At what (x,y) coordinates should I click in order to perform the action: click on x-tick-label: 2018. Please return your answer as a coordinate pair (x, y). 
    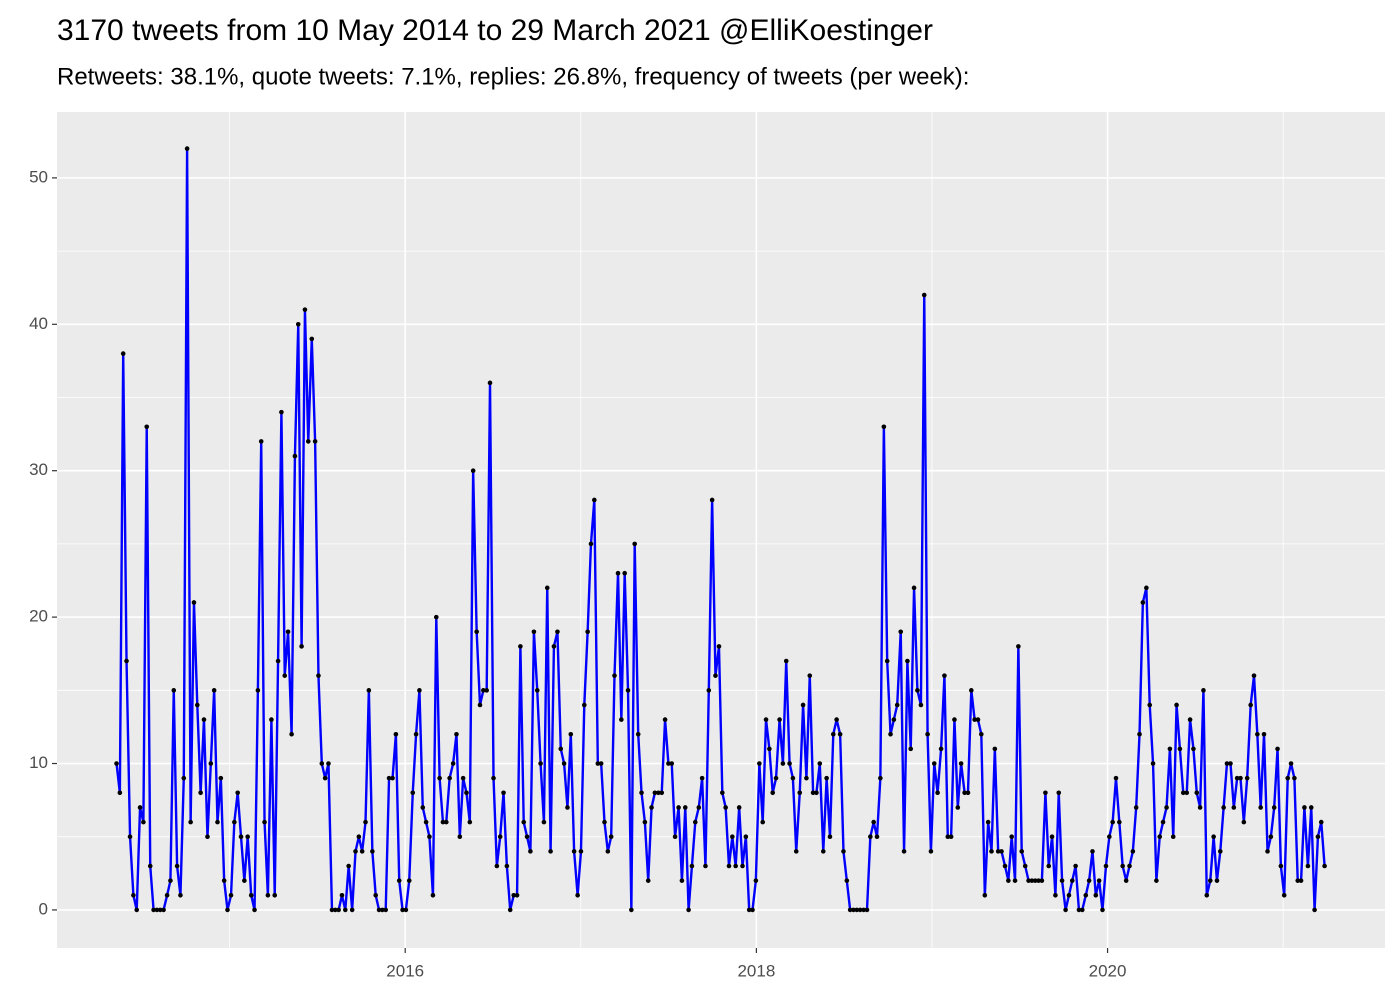
    Looking at the image, I should click on (756, 970).